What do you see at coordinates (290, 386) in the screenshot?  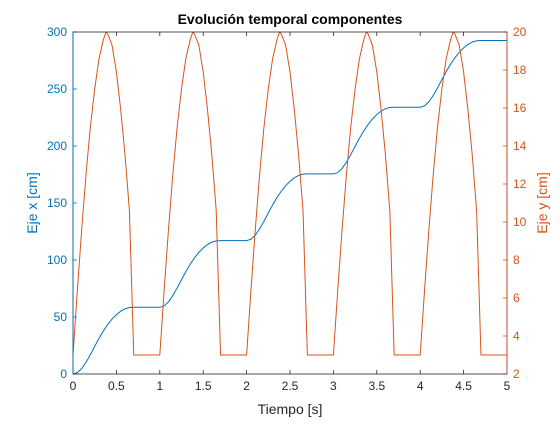 I see `x-tick-label: 2.5` at bounding box center [290, 386].